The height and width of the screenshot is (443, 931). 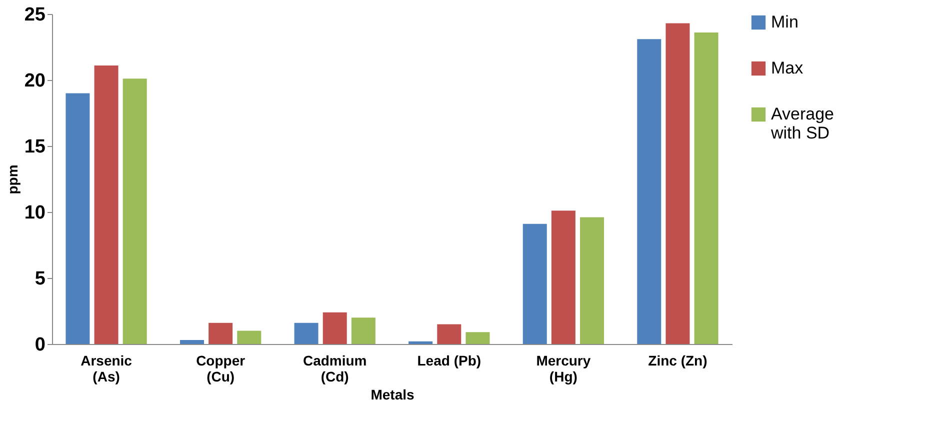 What do you see at coordinates (334, 368) in the screenshot?
I see `x-tick-label: Cadmium (Cd)` at bounding box center [334, 368].